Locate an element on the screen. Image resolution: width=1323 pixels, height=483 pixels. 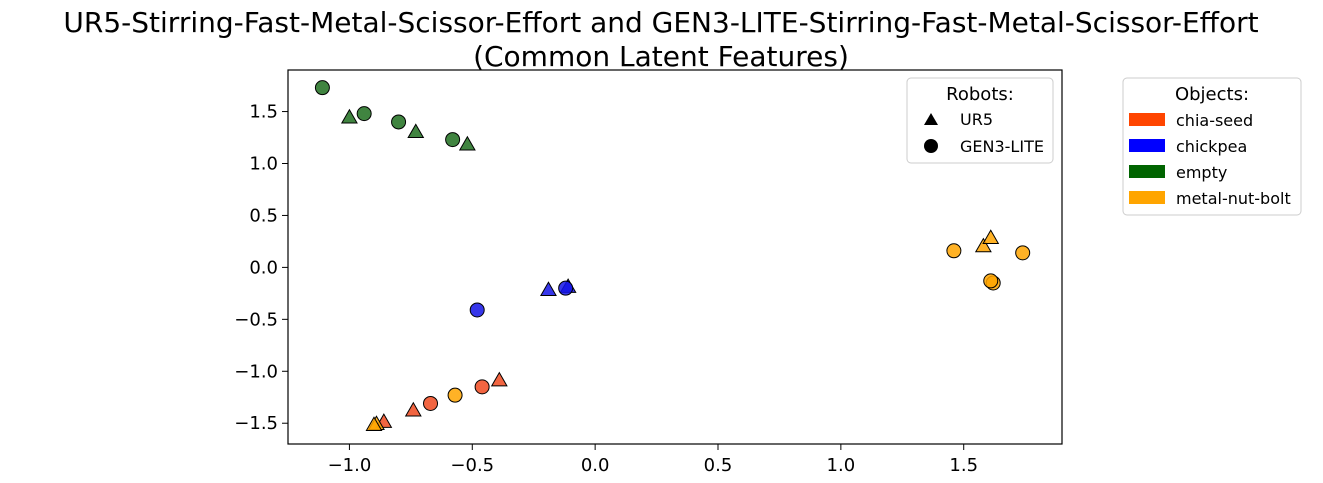
objects-legend-label-chia-seed: chia-seed is located at coordinates (1214, 120).